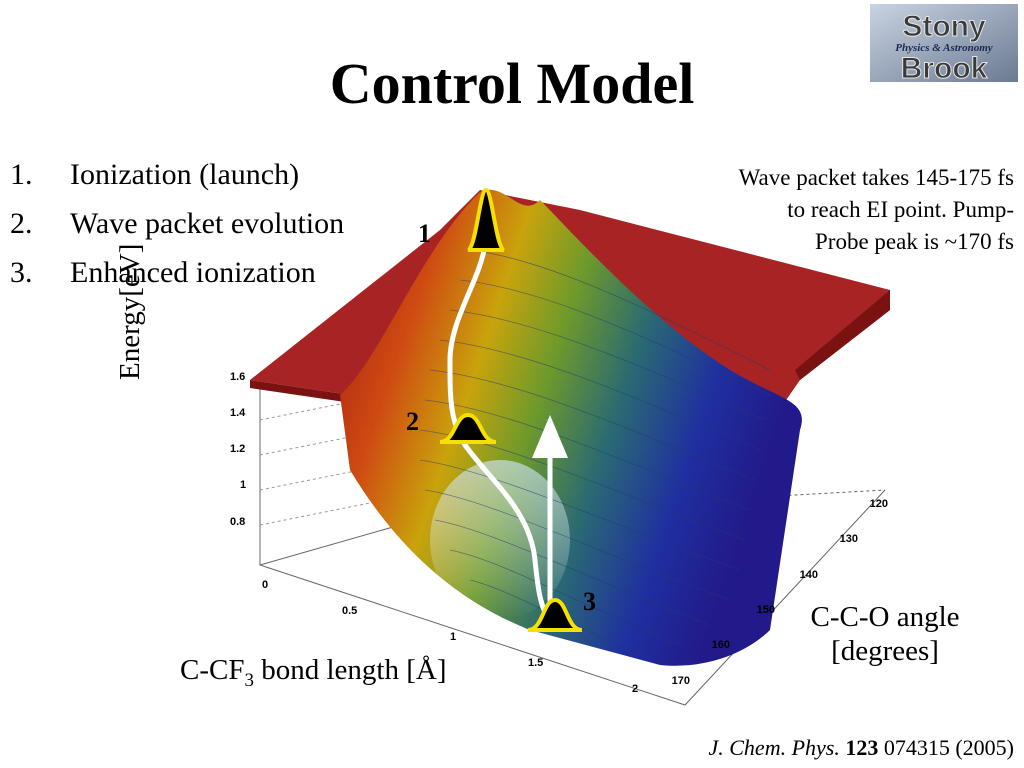 This screenshot has width=1024, height=768. What do you see at coordinates (879, 504) in the screenshot?
I see `z-tick-label: 120` at bounding box center [879, 504].